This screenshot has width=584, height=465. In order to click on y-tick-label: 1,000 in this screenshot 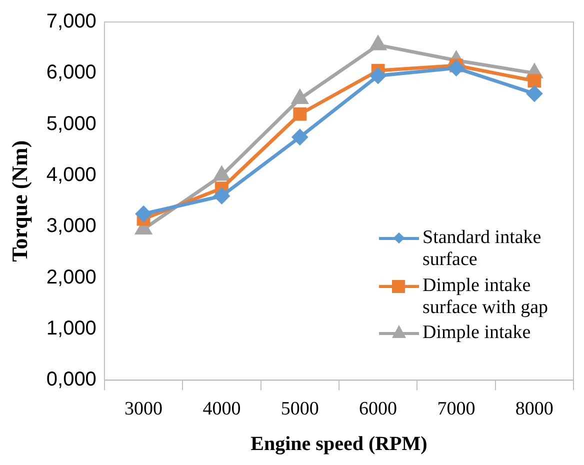, I will do `click(71, 329)`.